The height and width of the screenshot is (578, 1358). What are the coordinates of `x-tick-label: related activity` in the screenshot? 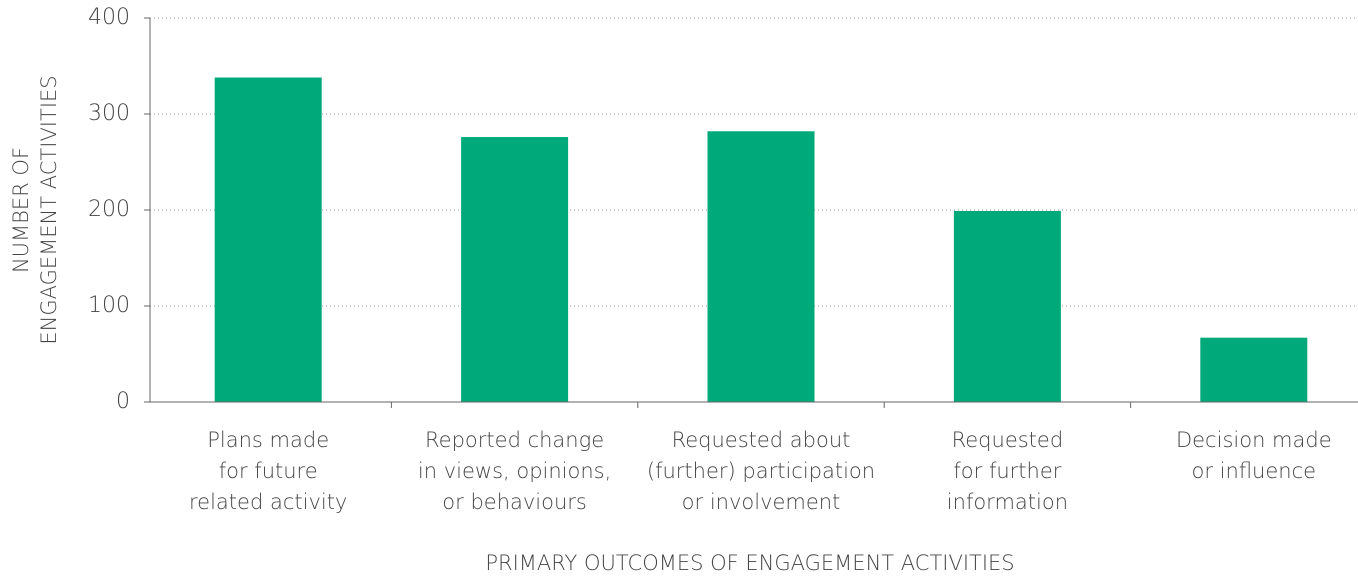 It's located at (268, 502).